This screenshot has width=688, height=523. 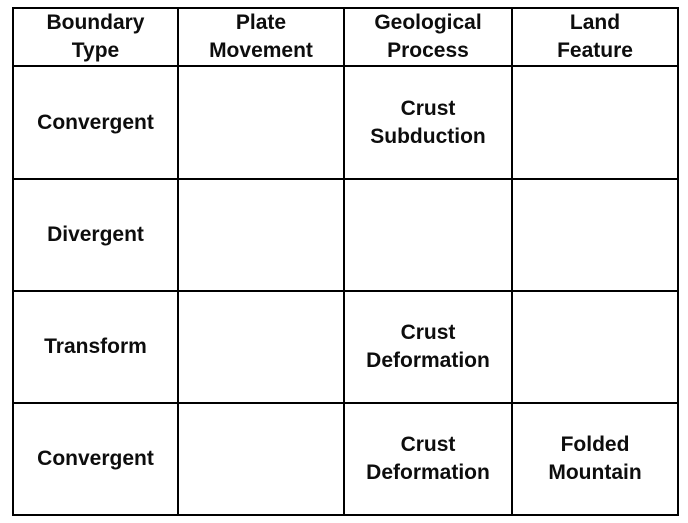 I want to click on cell-boundary-type: Transform, so click(x=95, y=347).